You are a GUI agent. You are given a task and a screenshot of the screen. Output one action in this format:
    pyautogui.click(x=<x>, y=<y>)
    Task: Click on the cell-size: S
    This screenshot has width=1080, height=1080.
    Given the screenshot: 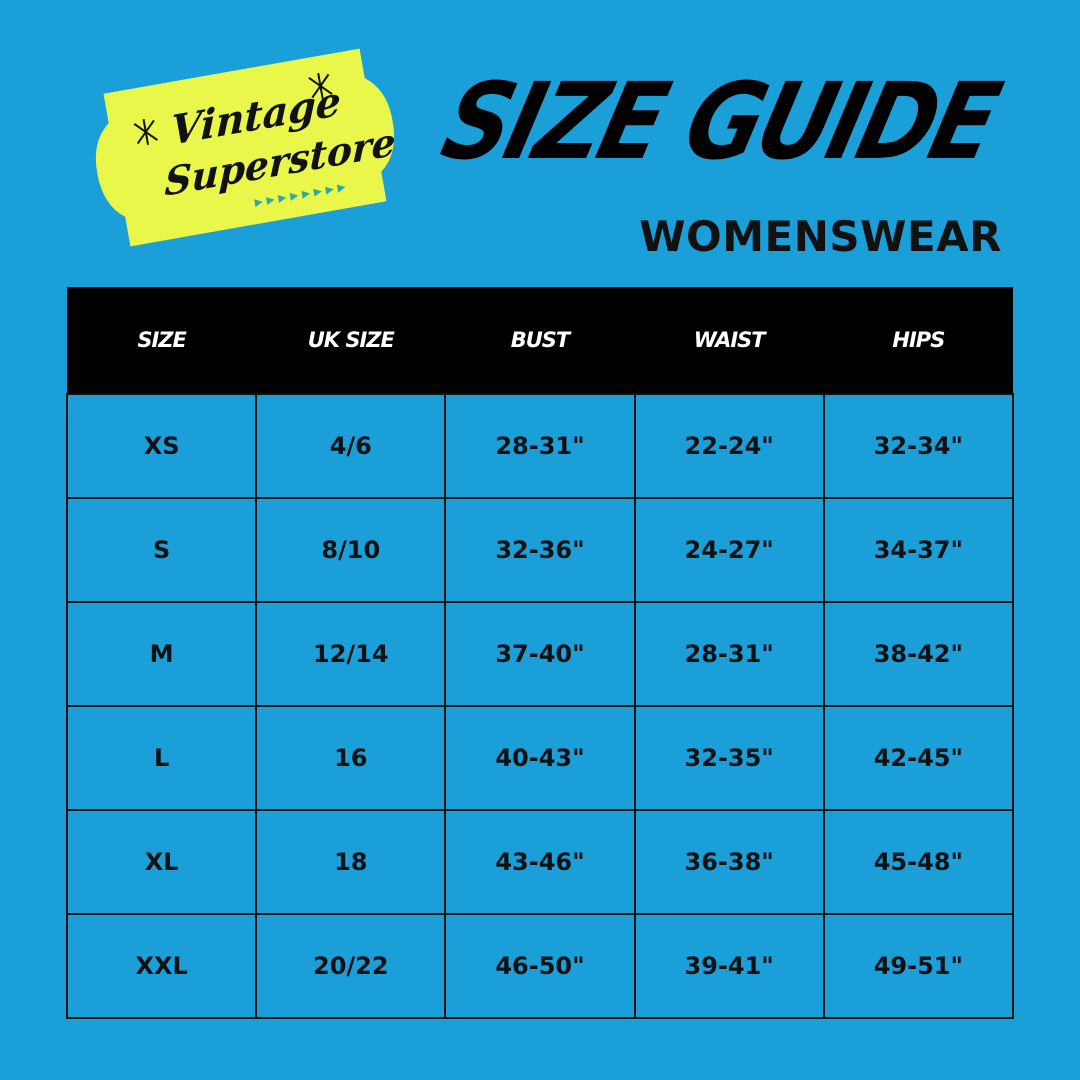 What is the action you would take?
    pyautogui.click(x=161, y=550)
    